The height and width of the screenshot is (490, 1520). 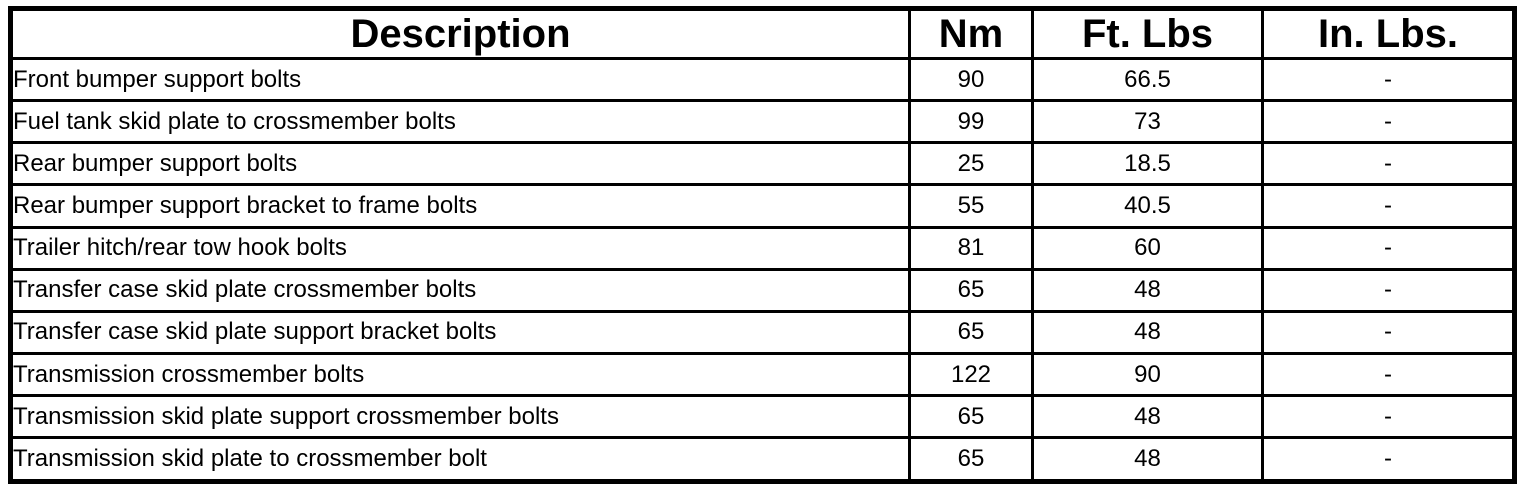 I want to click on cell-nm: 25, so click(x=971, y=164).